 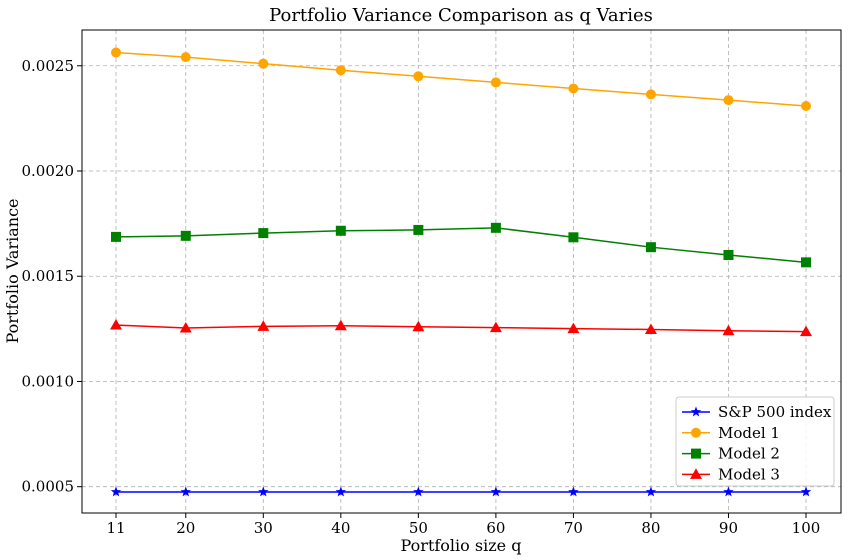 What do you see at coordinates (573, 528) in the screenshot?
I see `x-tick-label: 70` at bounding box center [573, 528].